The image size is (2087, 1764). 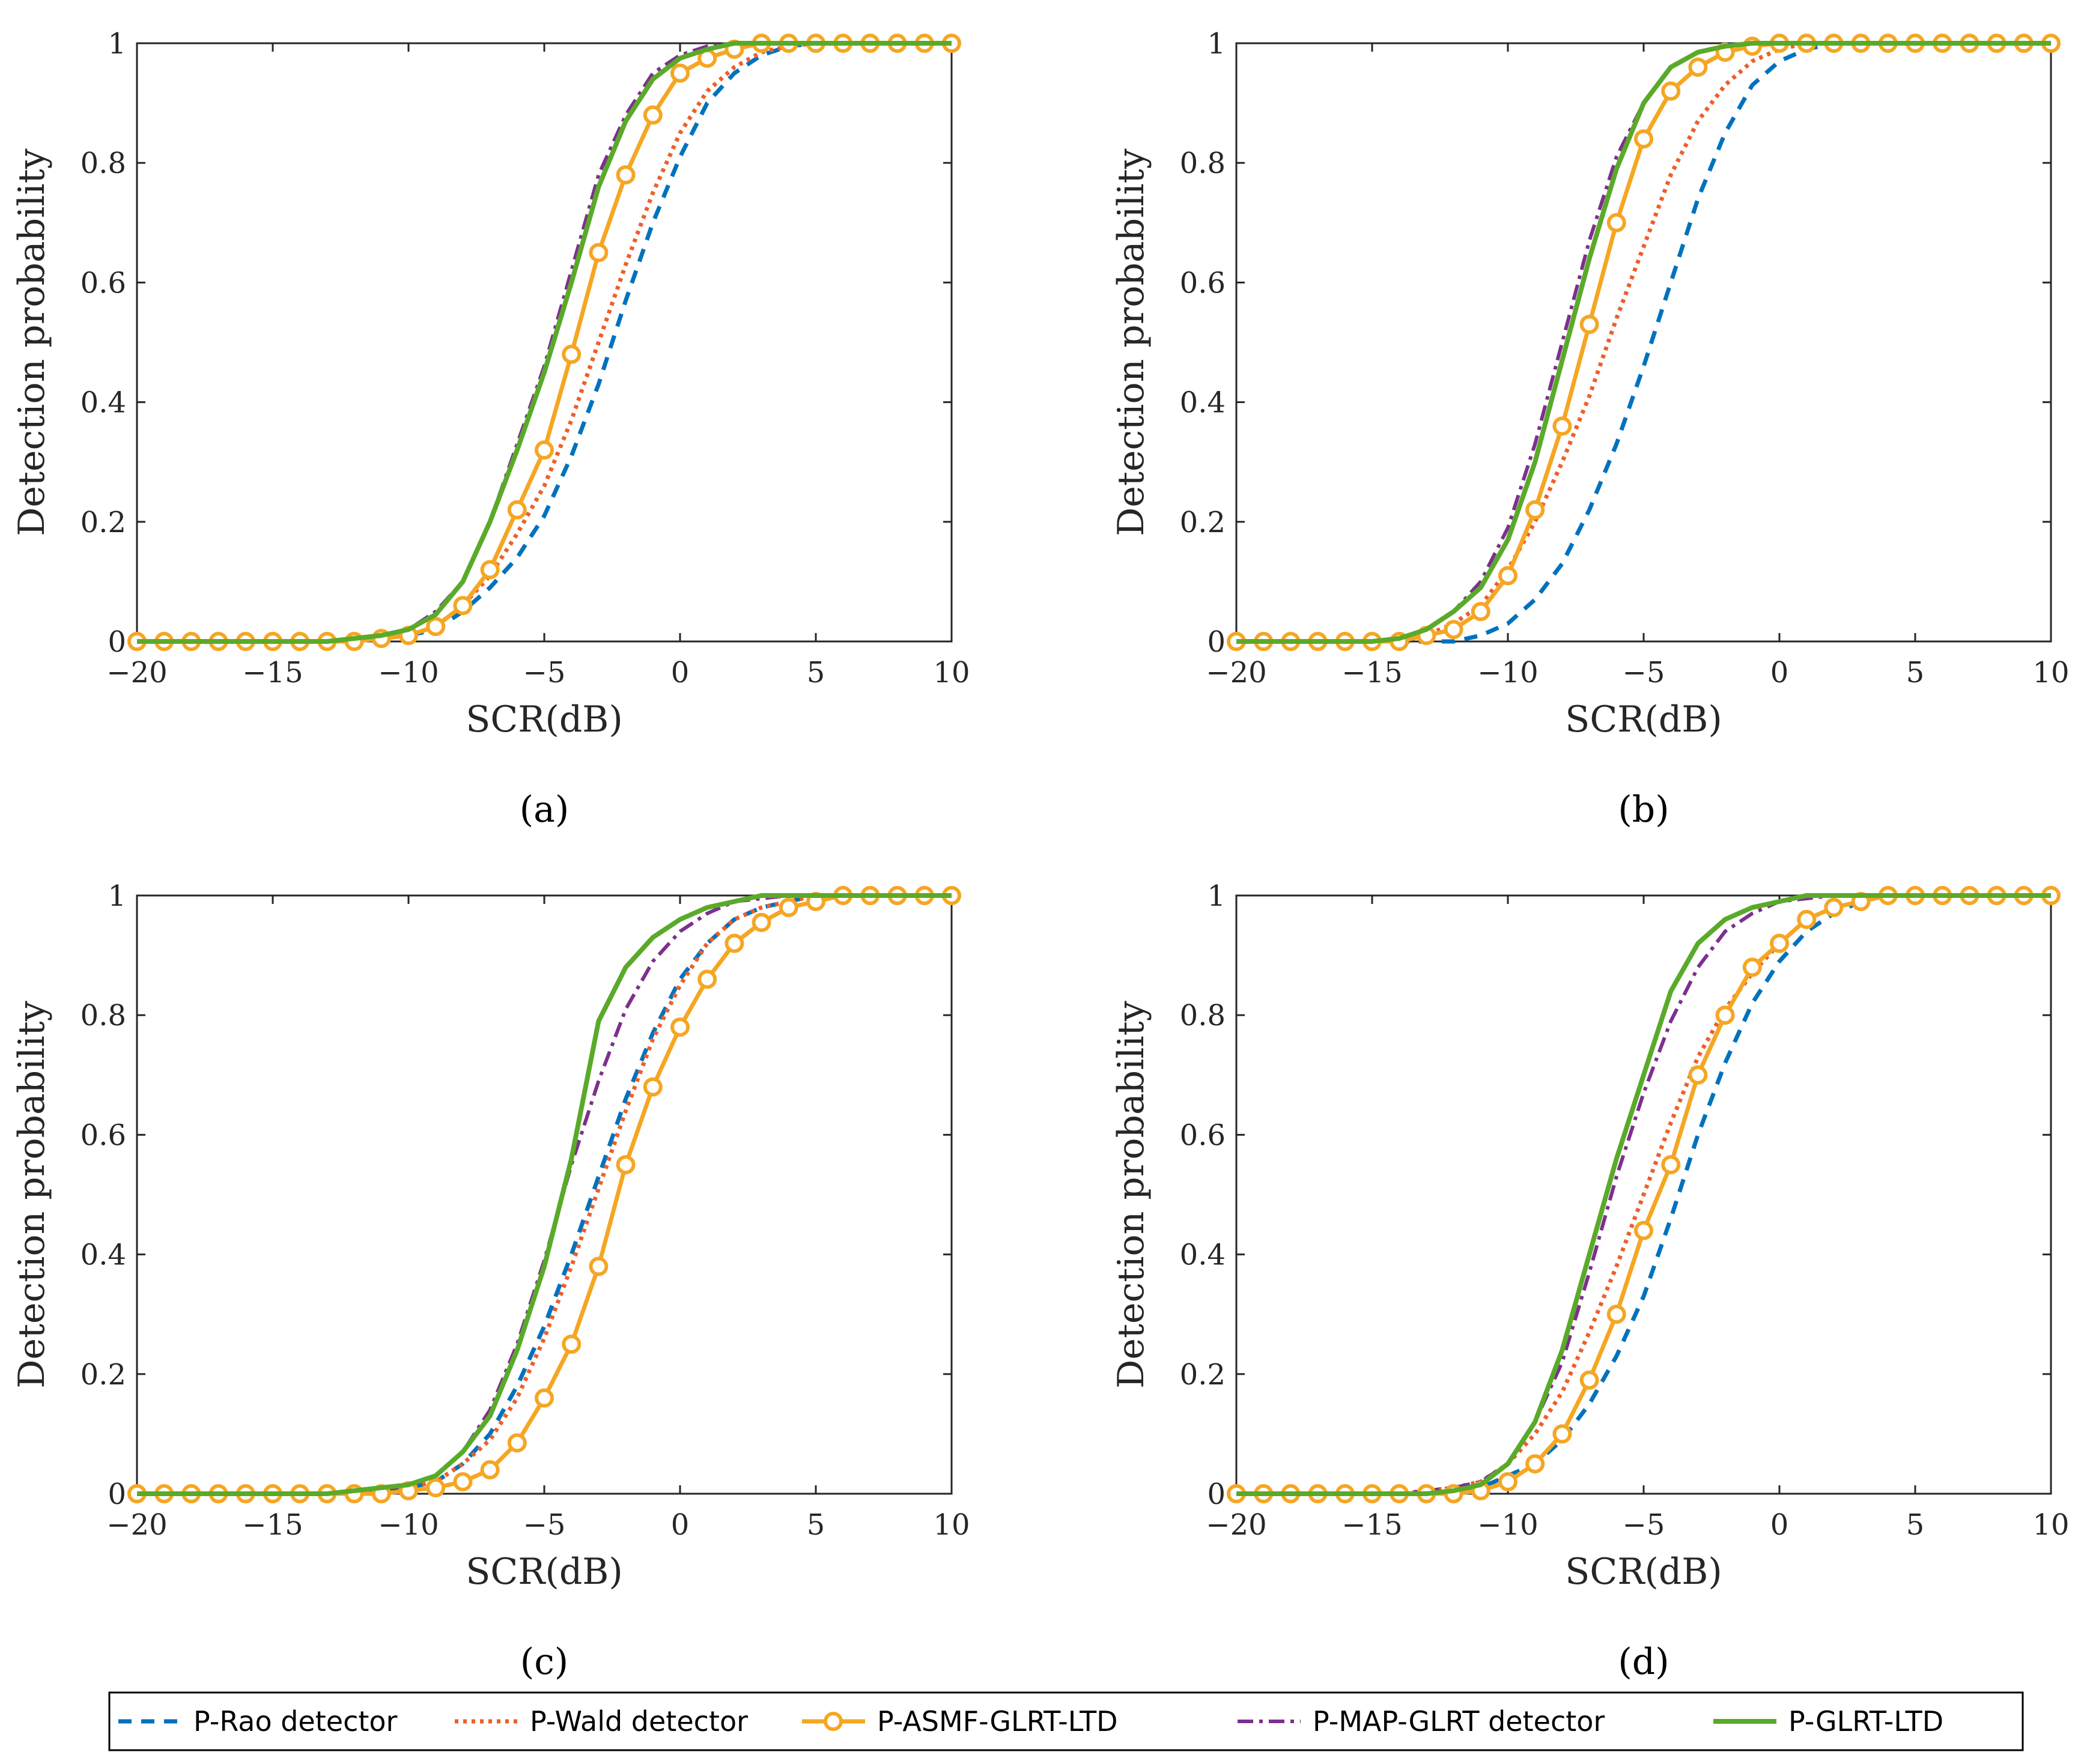 I want to click on legend-label-wald: P-Wald detector, so click(x=639, y=1721).